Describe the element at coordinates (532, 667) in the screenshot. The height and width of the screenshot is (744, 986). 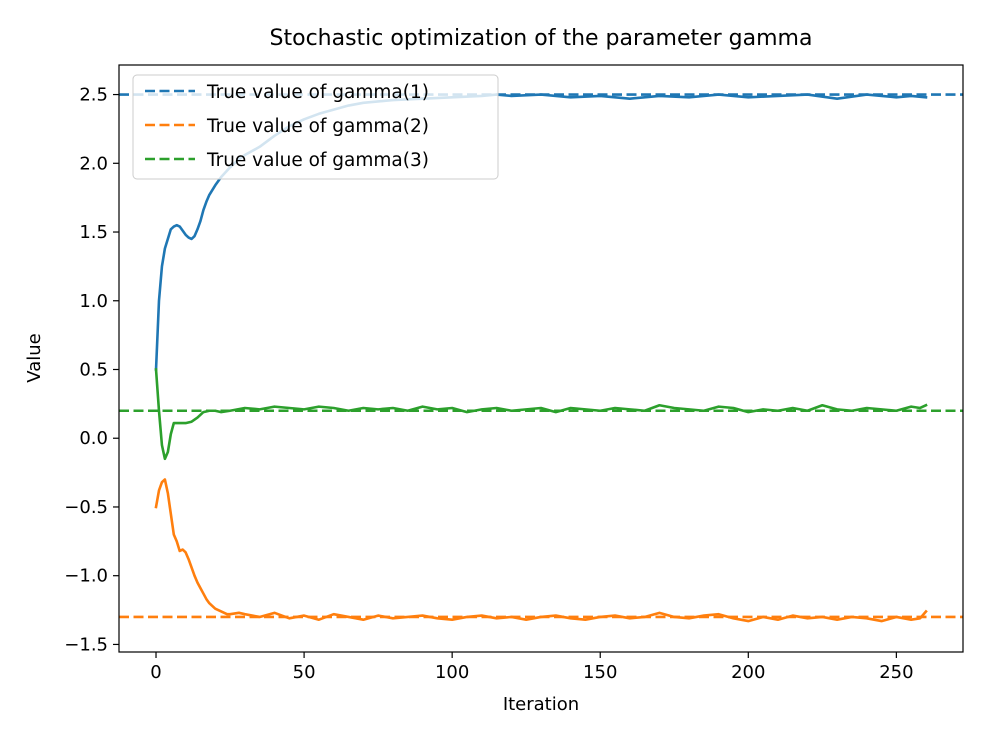
I see `x-axis-ticks: 0 50 100 150 200 250` at that location.